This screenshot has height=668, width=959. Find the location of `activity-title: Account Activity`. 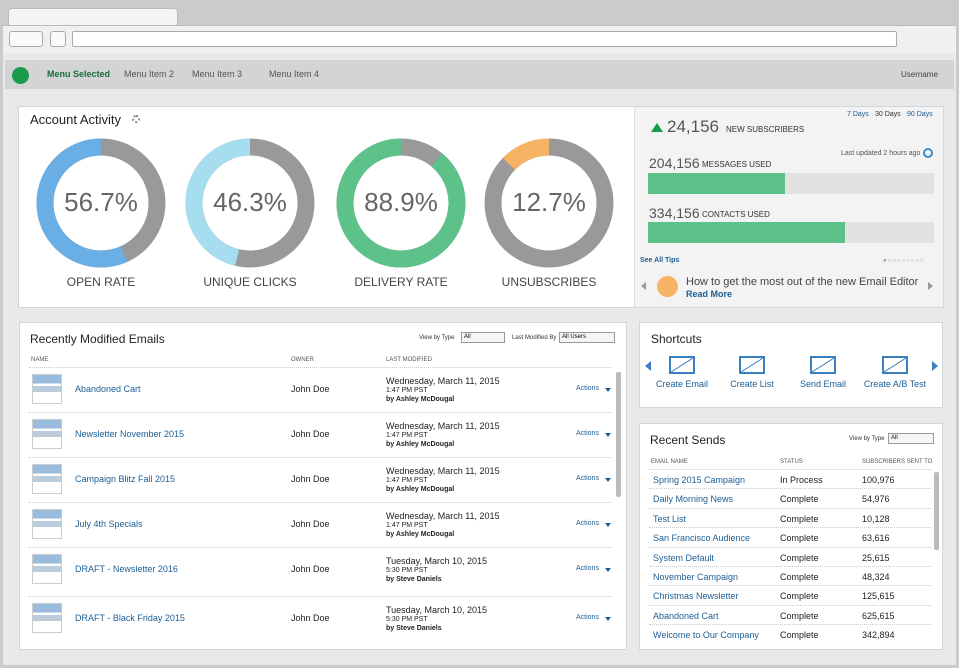

activity-title: Account Activity is located at coordinates (76, 119).